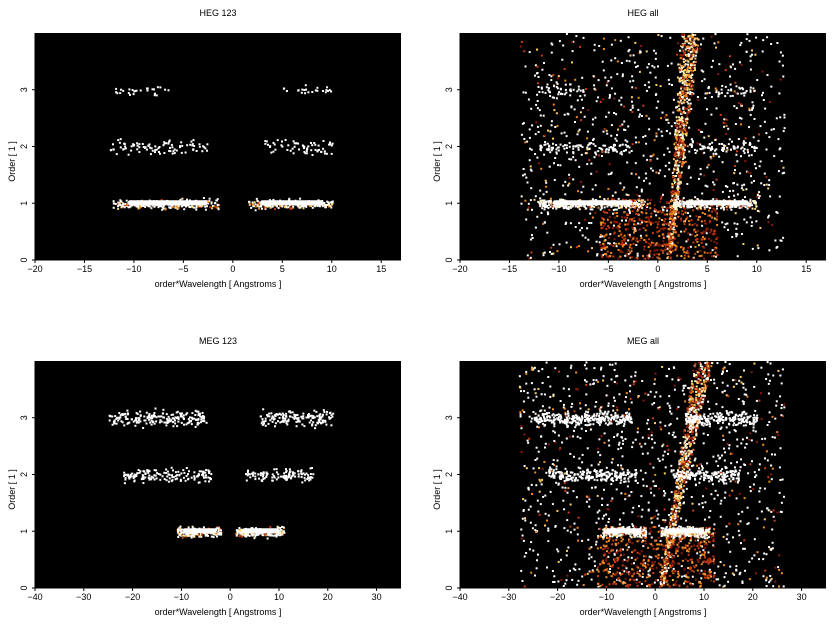 This screenshot has width=836, height=627. I want to click on x-tick-label: −5, so click(608, 269).